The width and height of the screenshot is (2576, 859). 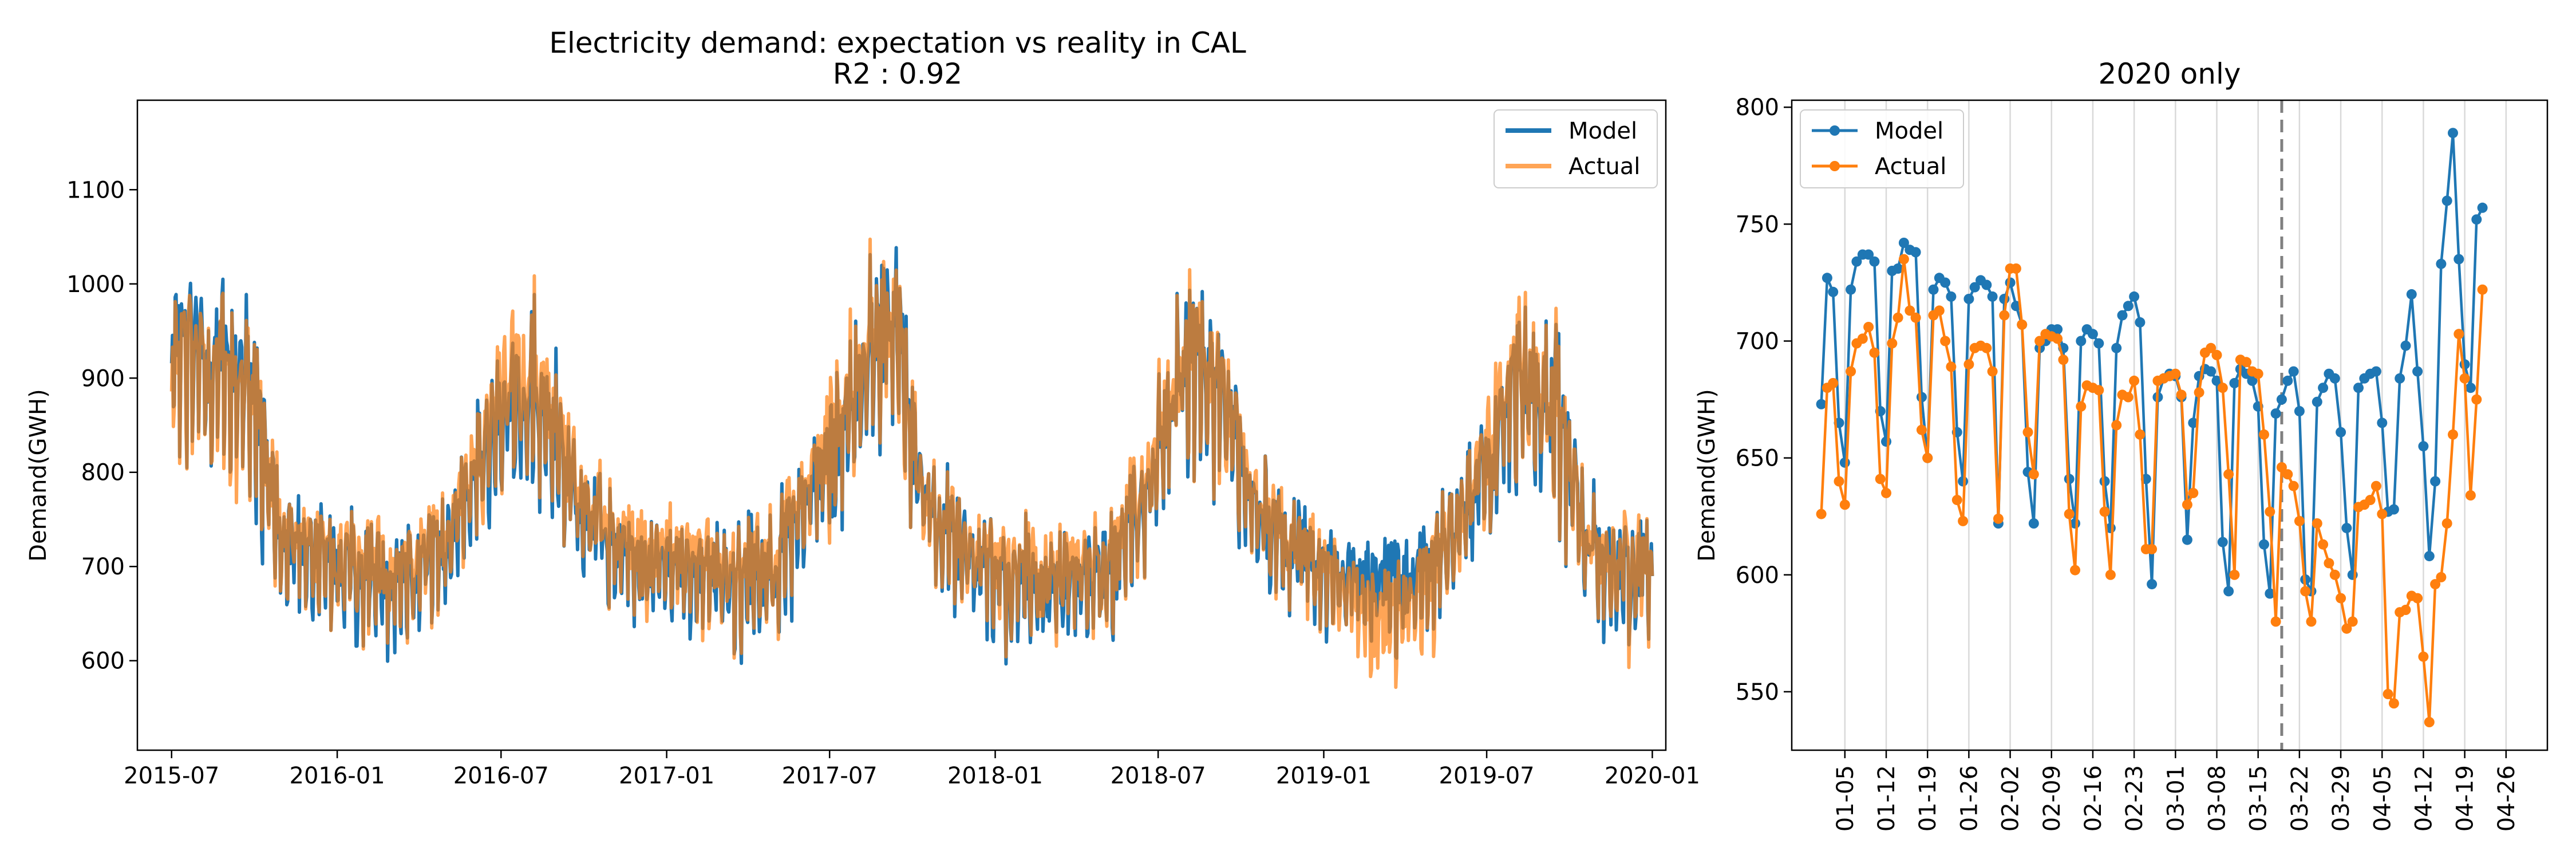 What do you see at coordinates (2507, 798) in the screenshot?
I see `x-tick-label: 04-26` at bounding box center [2507, 798].